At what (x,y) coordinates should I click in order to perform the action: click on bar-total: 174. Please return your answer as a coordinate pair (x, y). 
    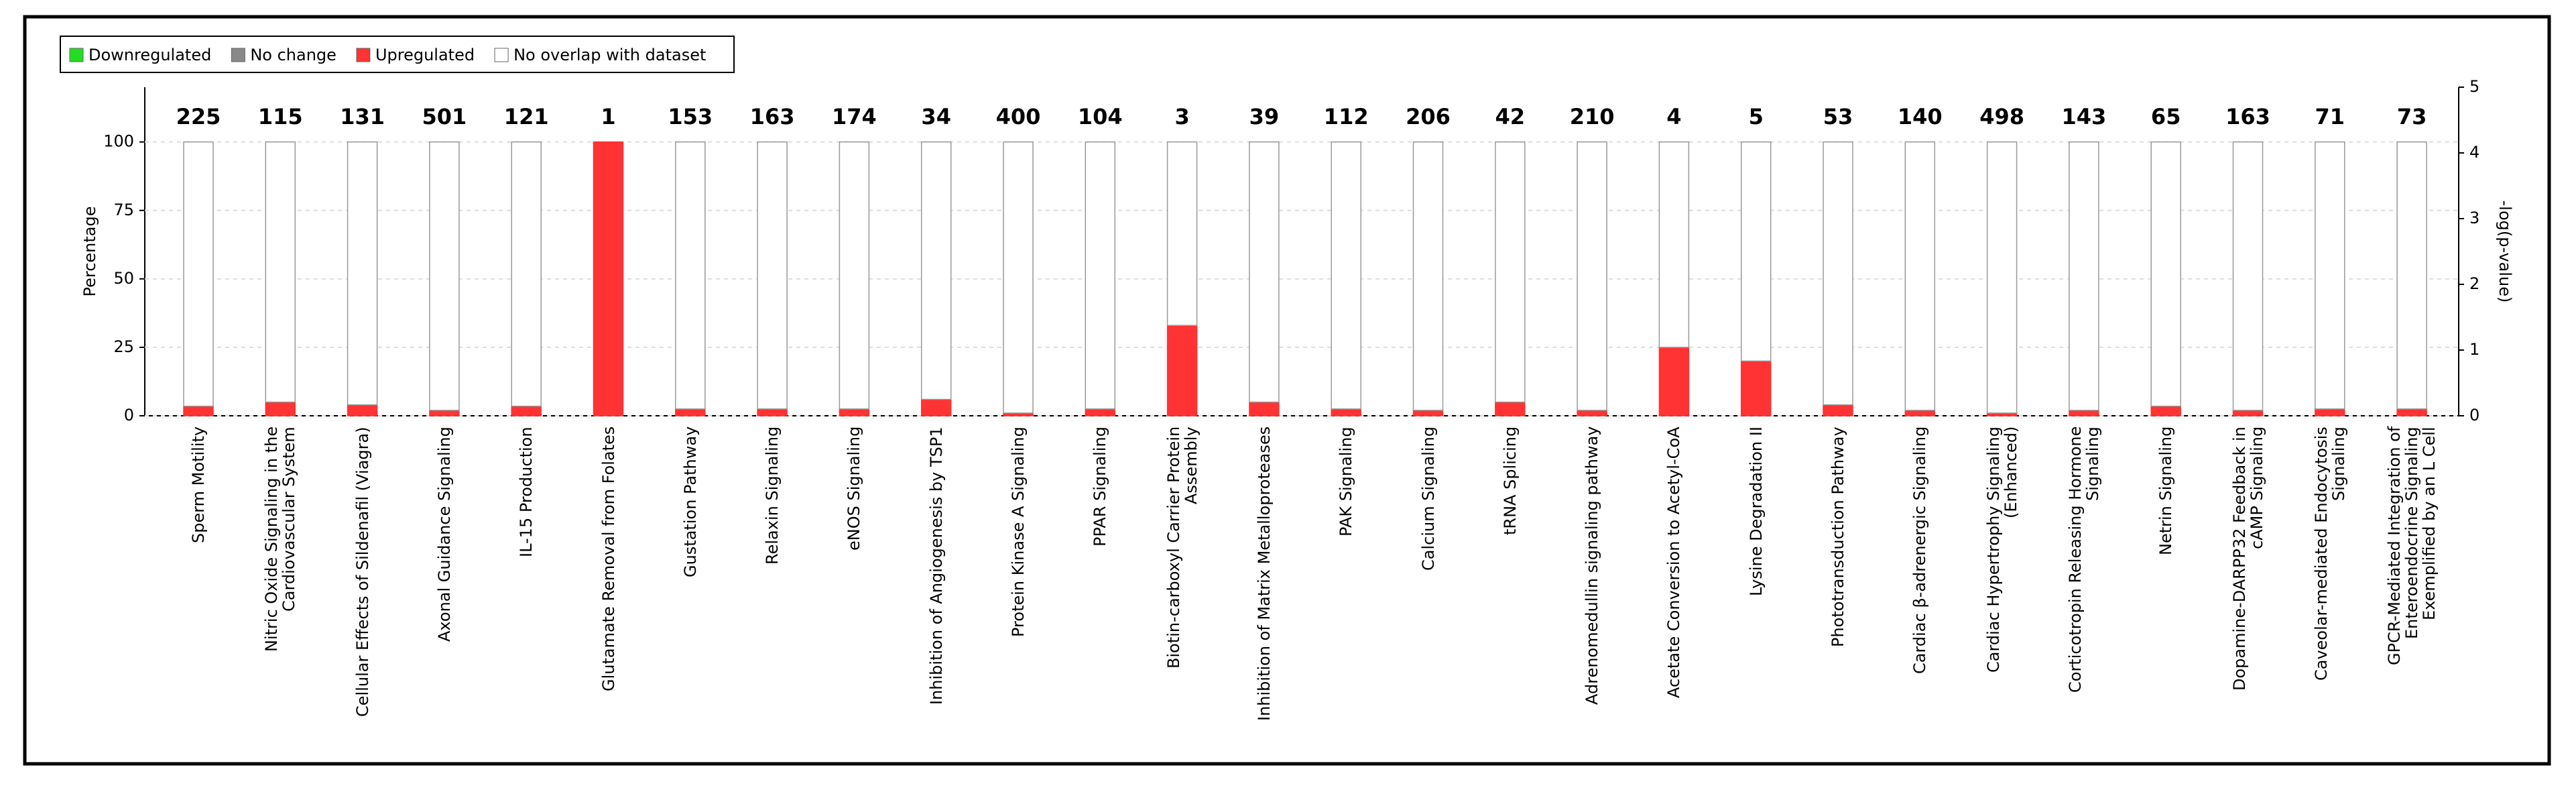
    Looking at the image, I should click on (854, 117).